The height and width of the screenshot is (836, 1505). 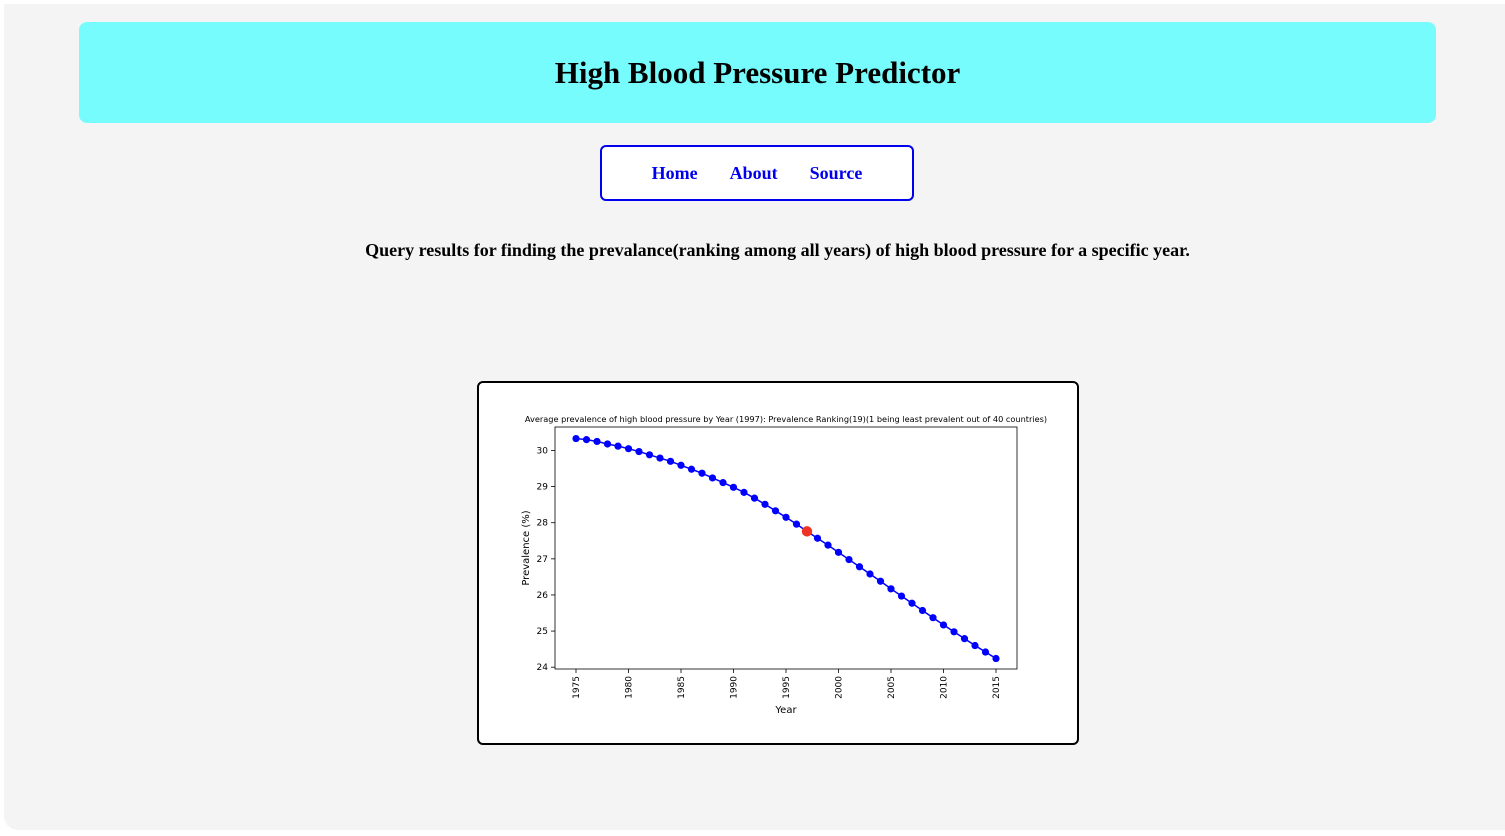 I want to click on nav-bar: Home About Source, so click(x=757, y=173).